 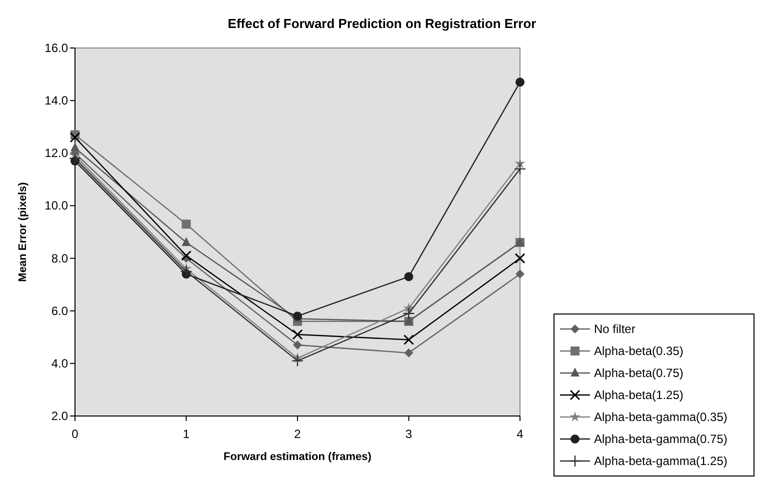 I want to click on x-tick-label: 0, so click(x=75, y=434).